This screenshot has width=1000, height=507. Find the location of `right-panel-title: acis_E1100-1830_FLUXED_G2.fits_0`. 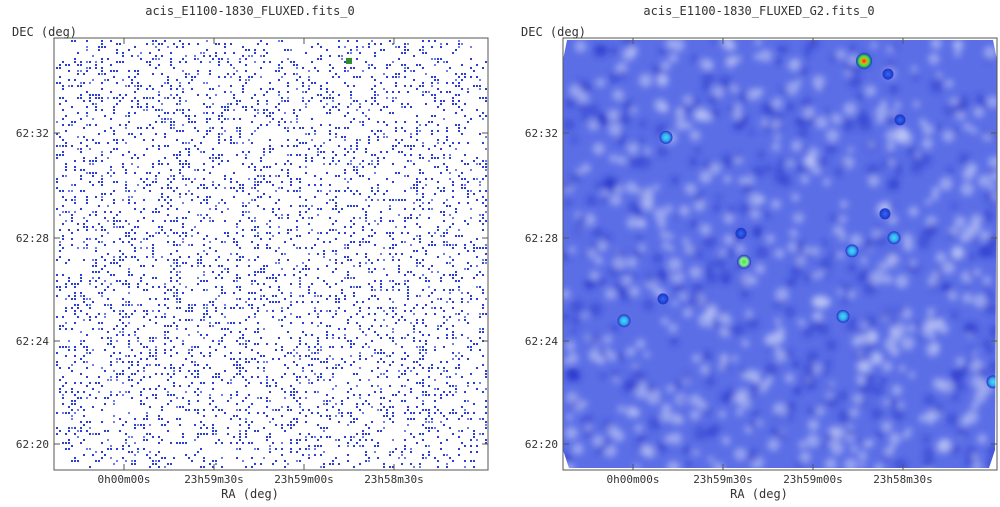

right-panel-title: acis_E1100-1830_FLUXED_G2.fits_0 is located at coordinates (759, 11).